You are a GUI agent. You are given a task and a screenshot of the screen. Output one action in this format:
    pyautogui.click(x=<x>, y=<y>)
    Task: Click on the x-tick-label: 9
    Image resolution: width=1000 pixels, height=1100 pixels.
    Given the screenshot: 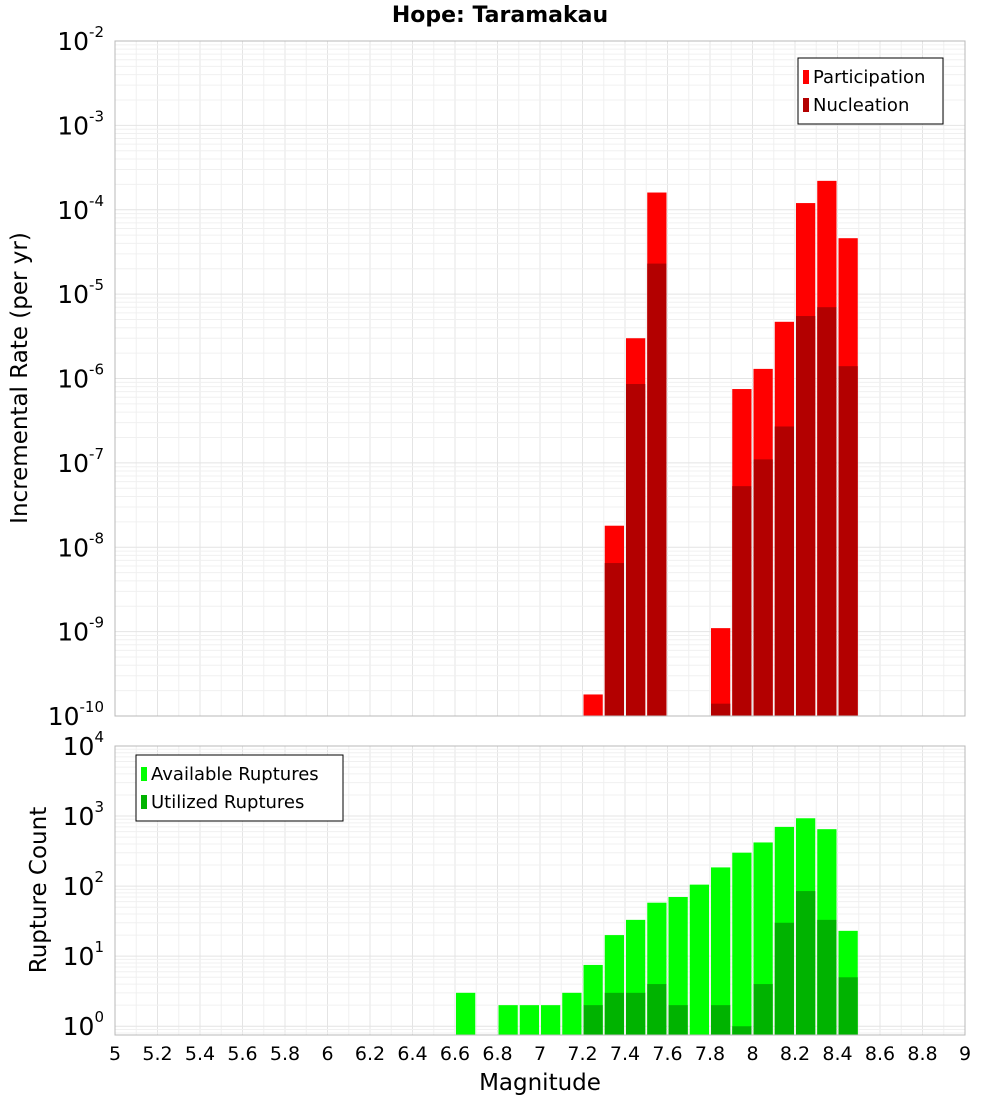 What is the action you would take?
    pyautogui.click(x=965, y=1054)
    